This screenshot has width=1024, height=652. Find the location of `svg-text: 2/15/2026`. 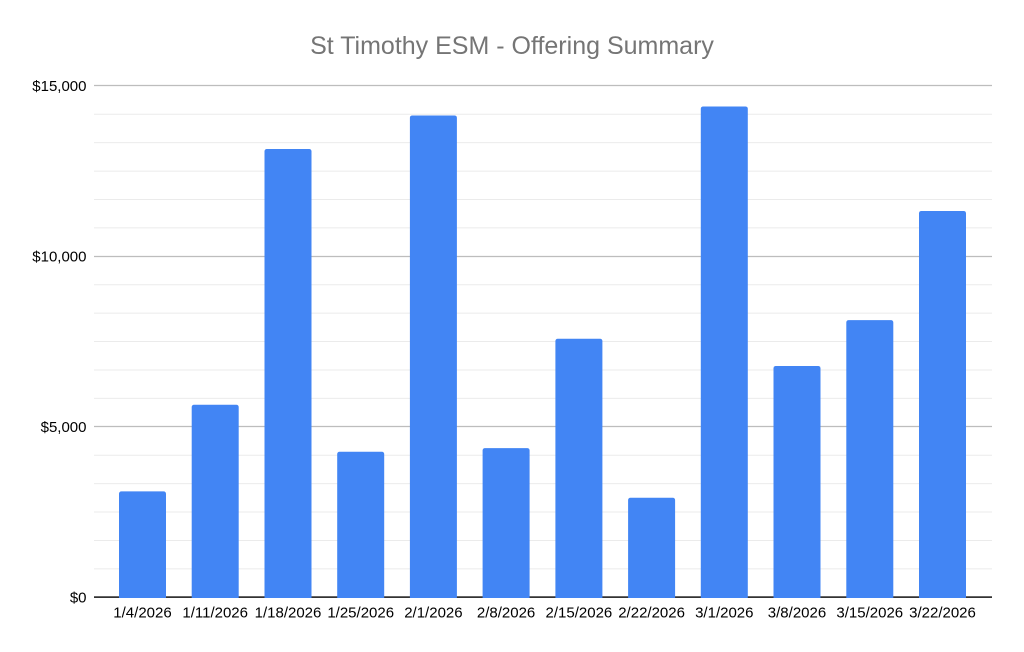

svg-text: 2/15/2026 is located at coordinates (579, 612).